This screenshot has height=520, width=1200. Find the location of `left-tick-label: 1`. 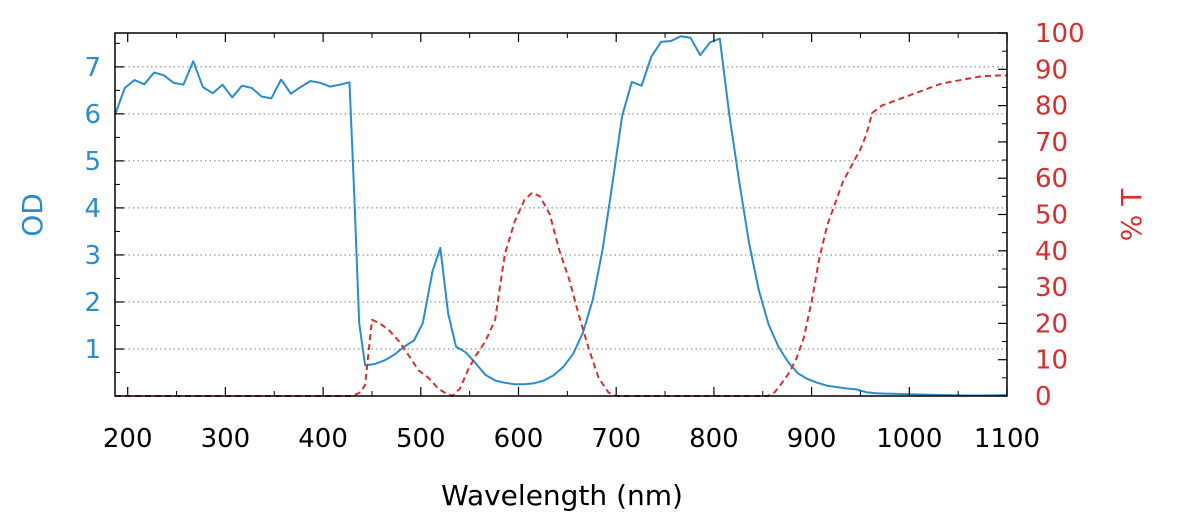

left-tick-label: 1 is located at coordinates (92, 350).